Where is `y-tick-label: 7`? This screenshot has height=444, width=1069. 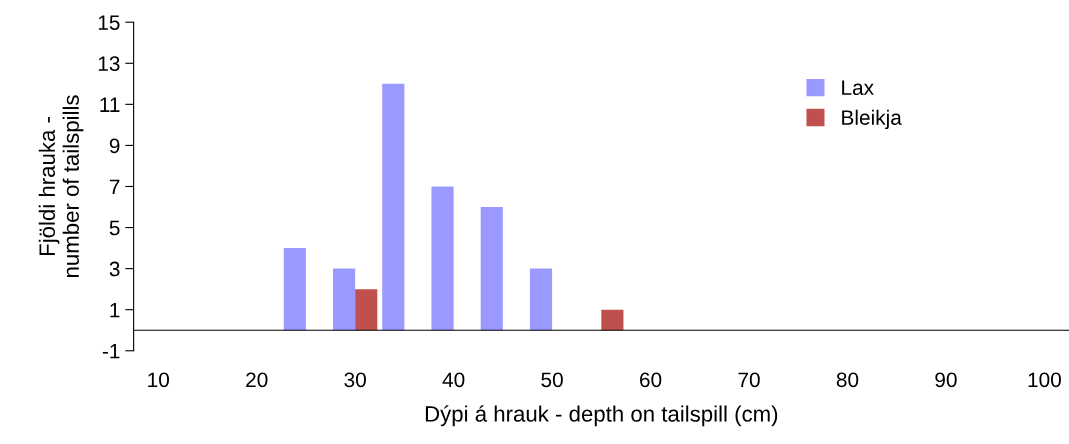 y-tick-label: 7 is located at coordinates (114, 187).